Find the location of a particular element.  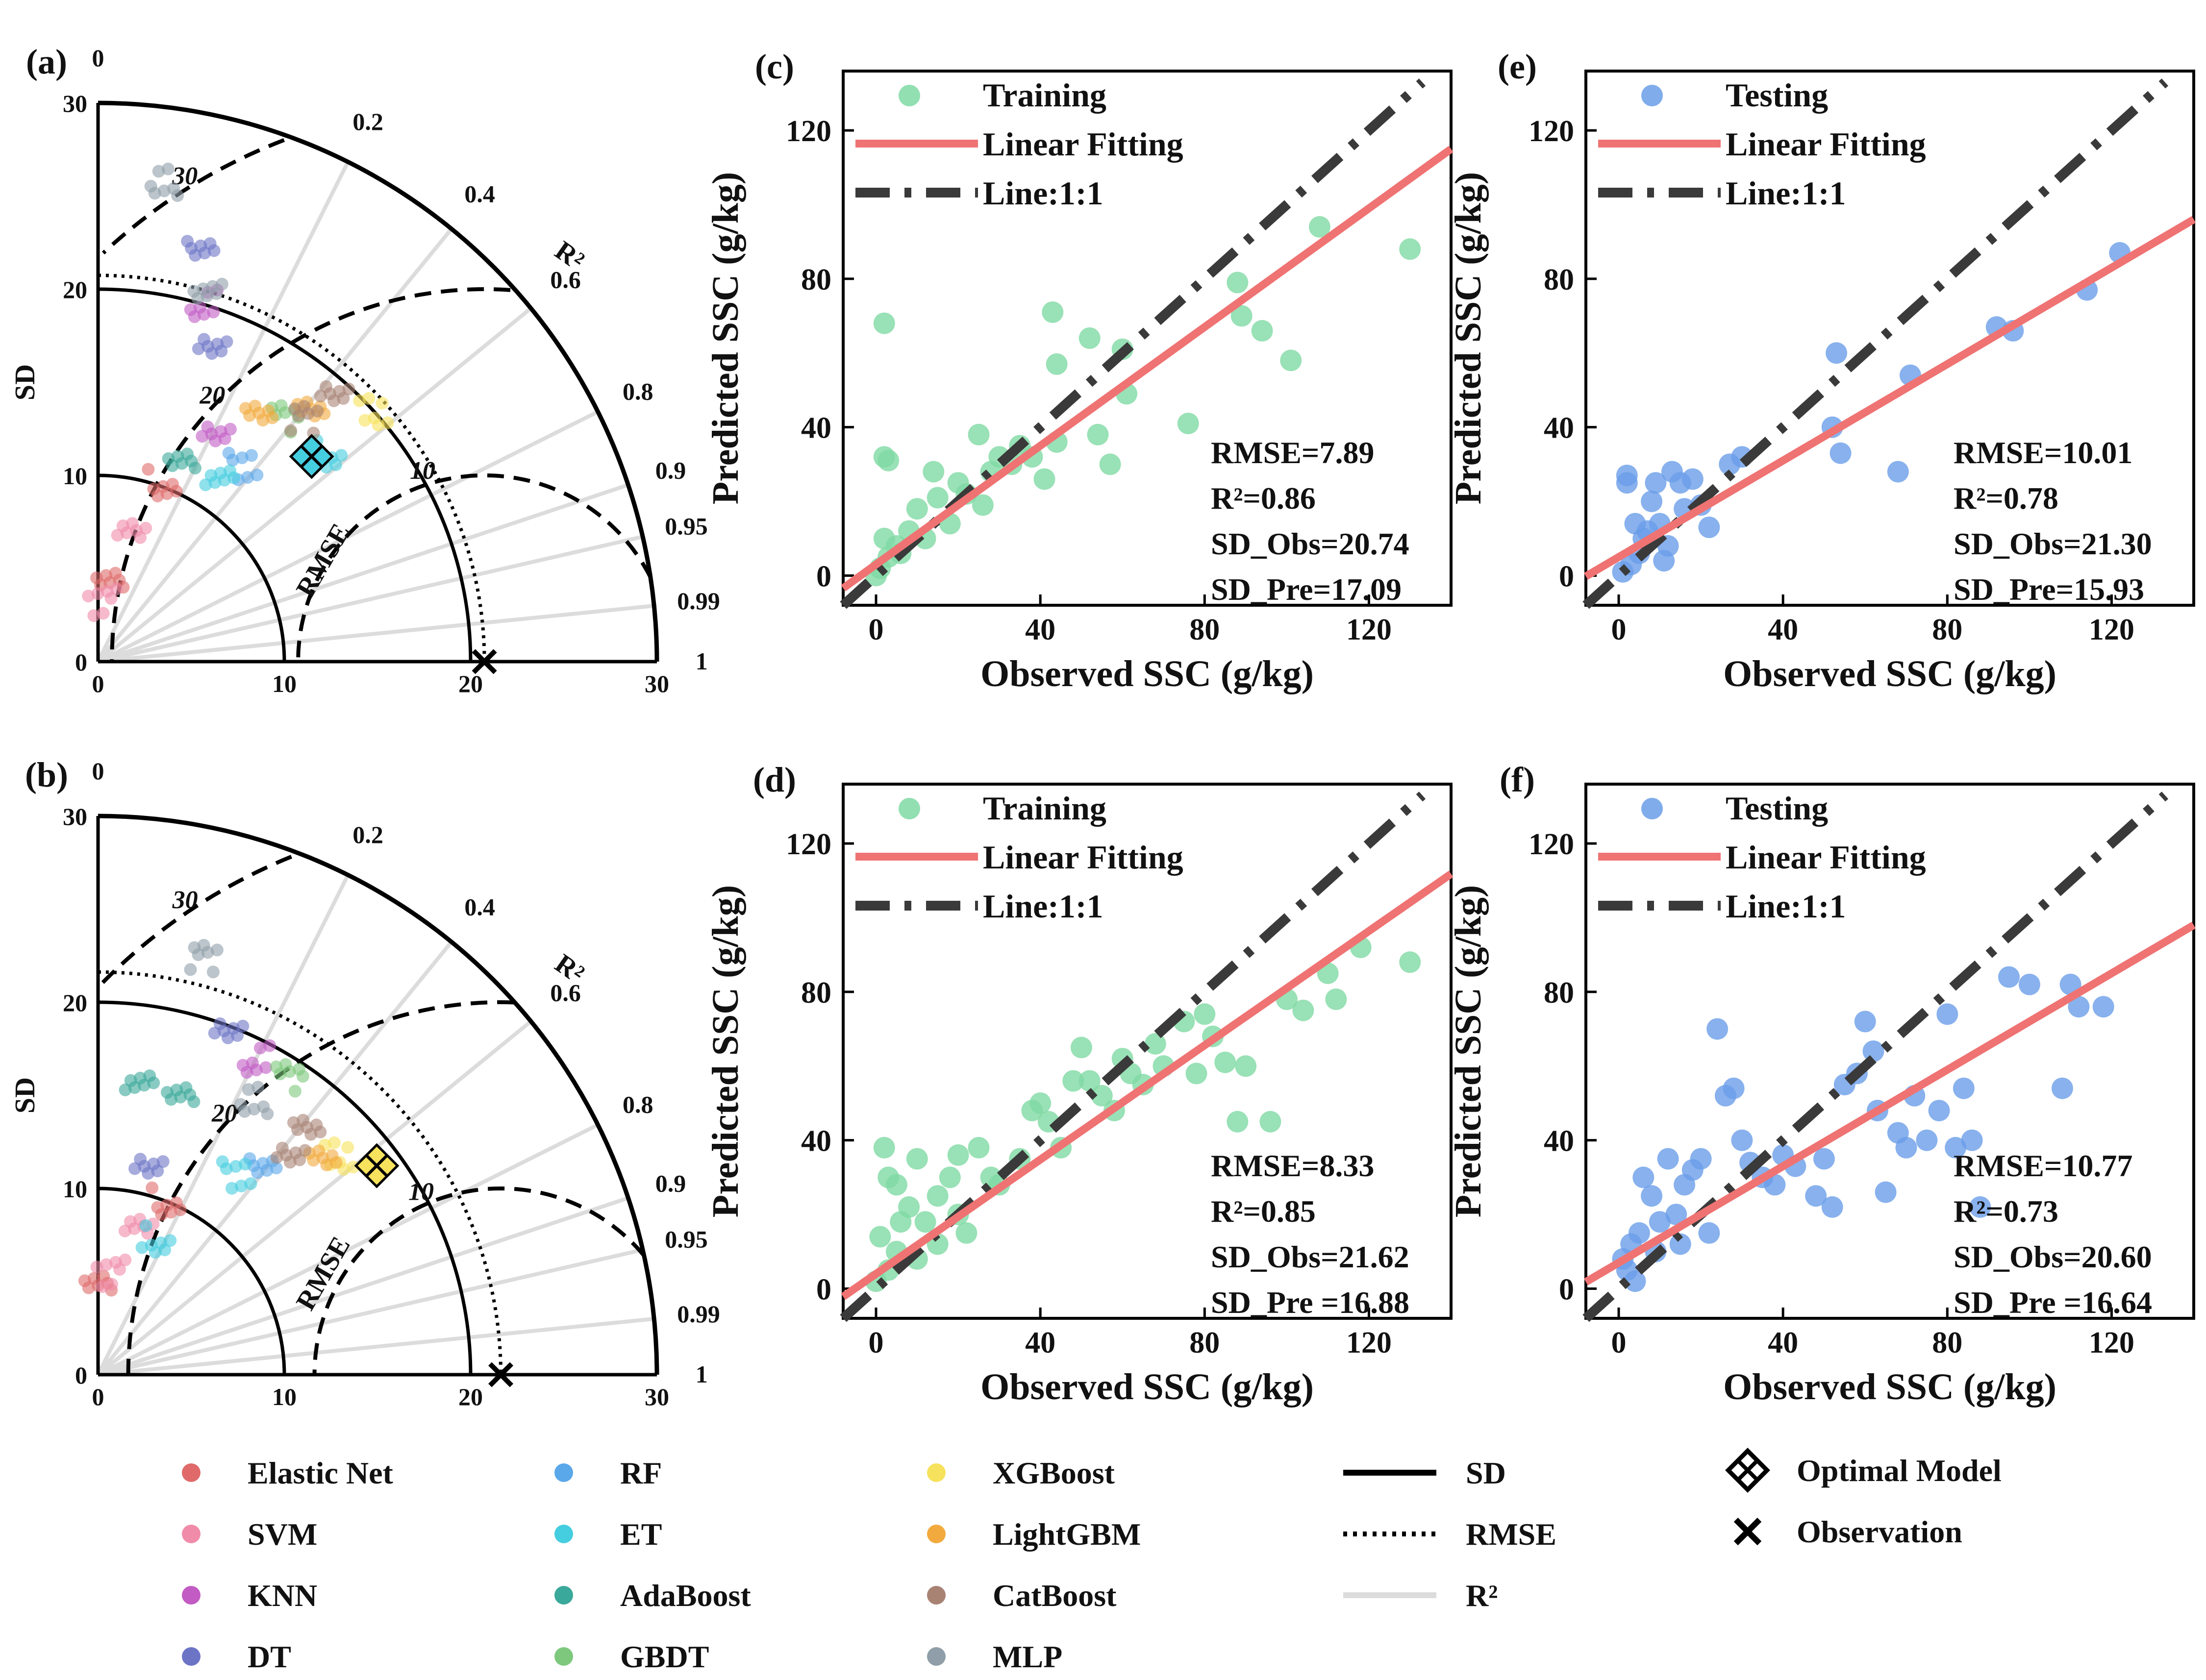

y-axis-label: Predicted SSC (g/kg) is located at coordinates (1468, 1051).